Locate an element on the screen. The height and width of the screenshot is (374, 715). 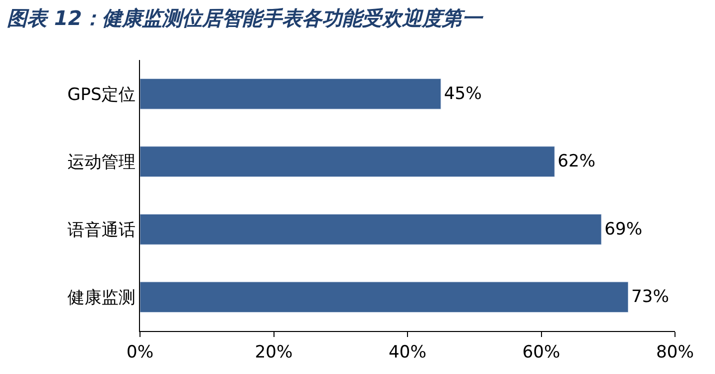
y-tick-label: GPS定位 is located at coordinates (101, 94).